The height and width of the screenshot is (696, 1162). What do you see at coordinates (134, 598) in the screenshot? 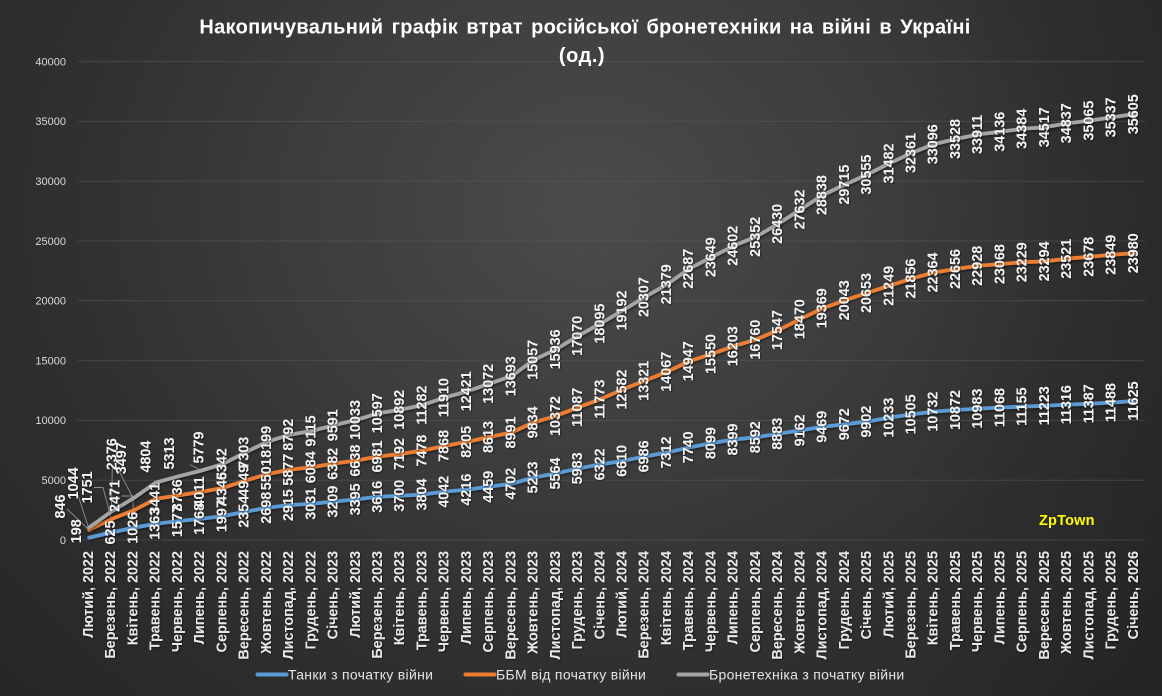
I see `svg-text: Квітень, 2022` at bounding box center [134, 598].